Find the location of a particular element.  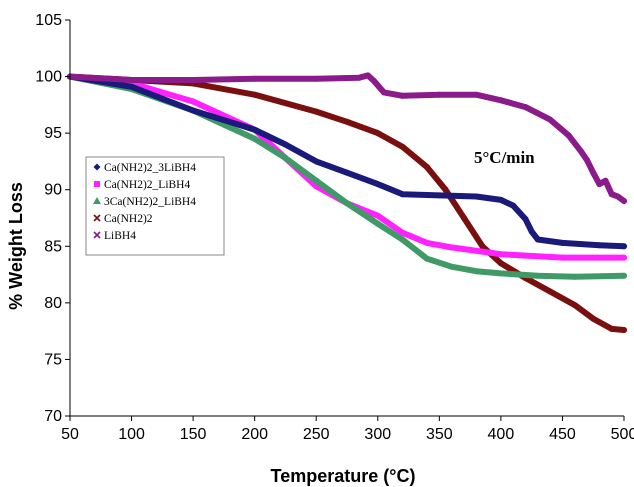

legend-label: Ca(NH2)2_3LiBH4 is located at coordinates (150, 168).